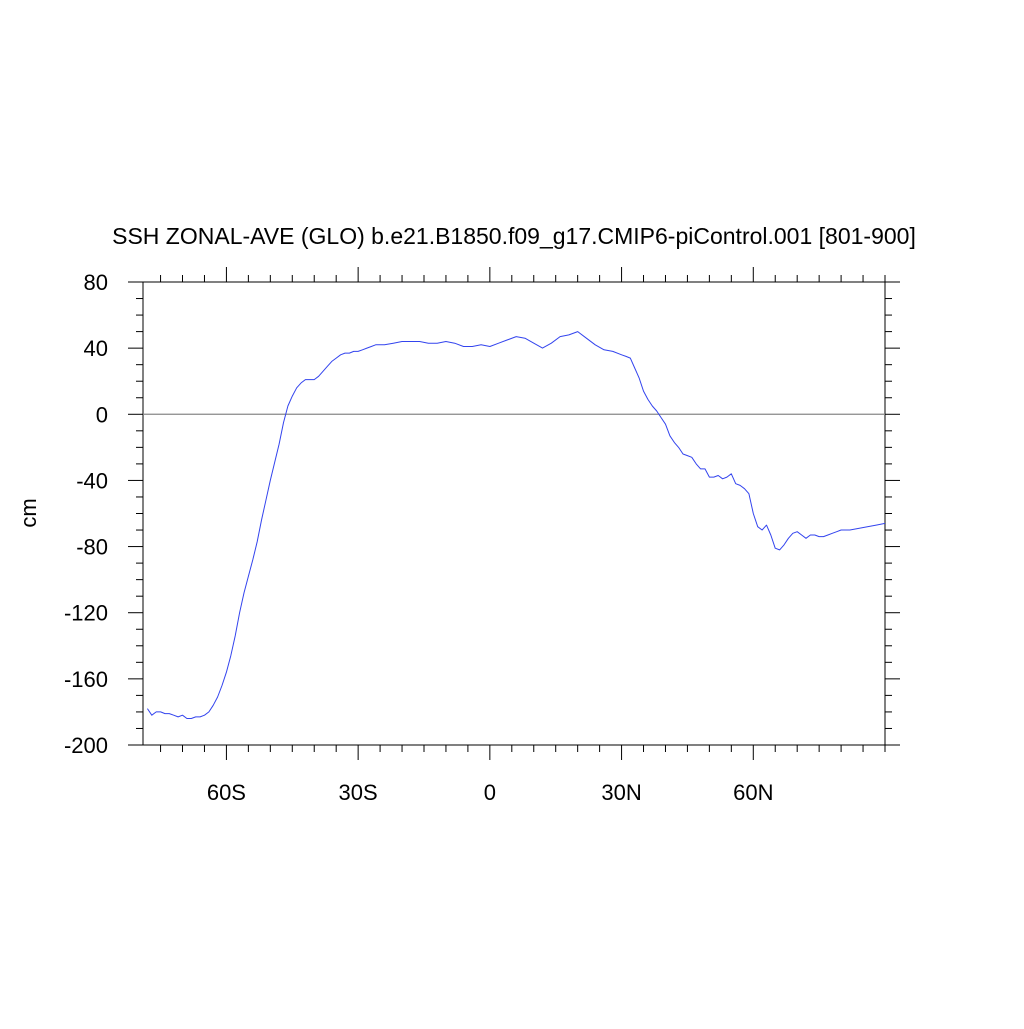 This screenshot has width=1024, height=1029. What do you see at coordinates (96, 282) in the screenshot?
I see `y-tick-label: 80` at bounding box center [96, 282].